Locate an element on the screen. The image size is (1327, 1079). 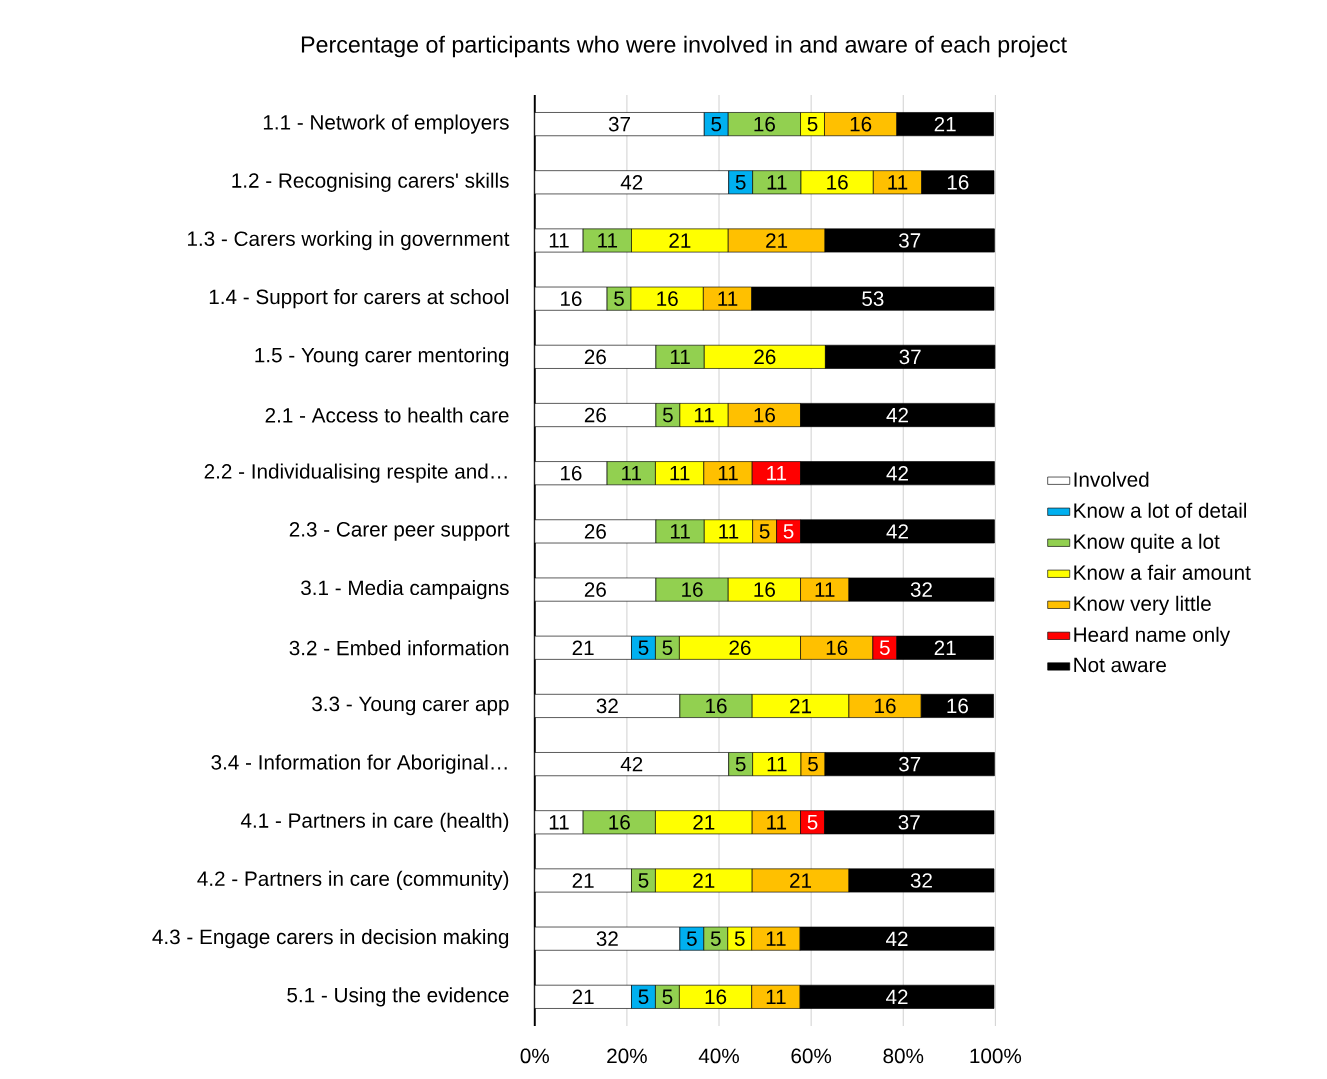
x-tick-label: 80% is located at coordinates (903, 1056).